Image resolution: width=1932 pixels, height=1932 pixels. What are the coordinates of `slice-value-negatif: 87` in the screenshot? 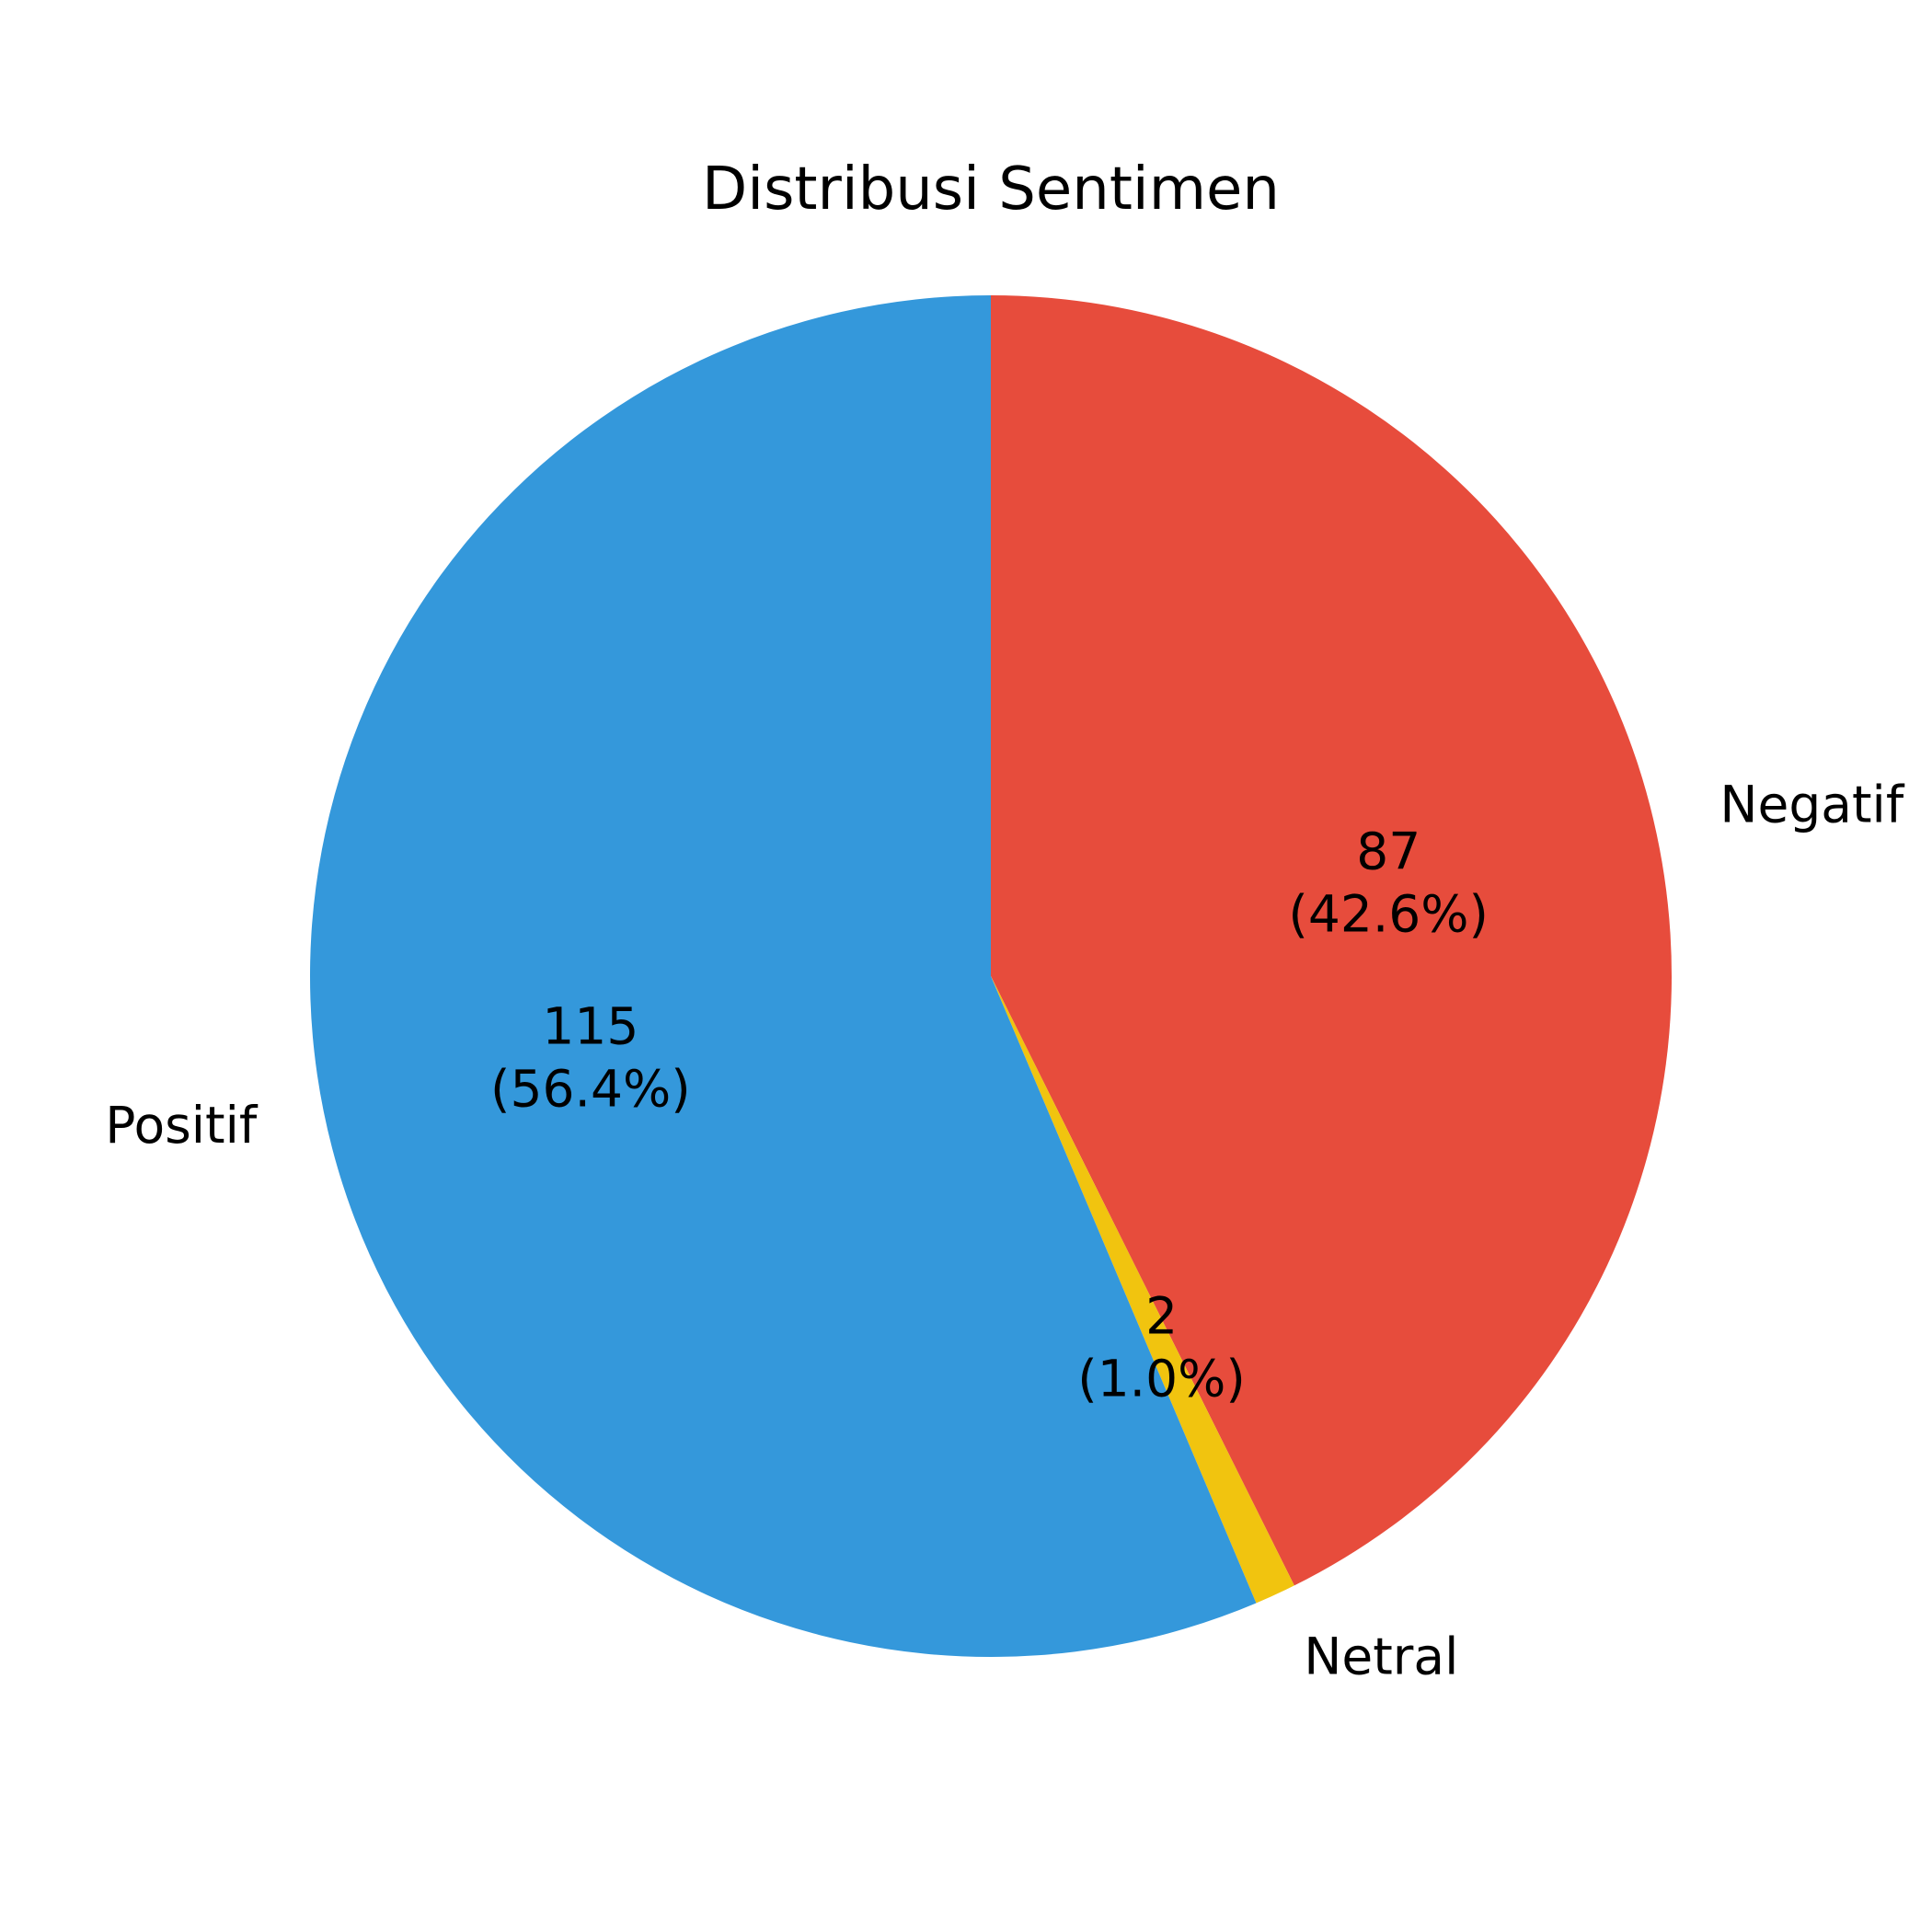 It's located at (1388, 851).